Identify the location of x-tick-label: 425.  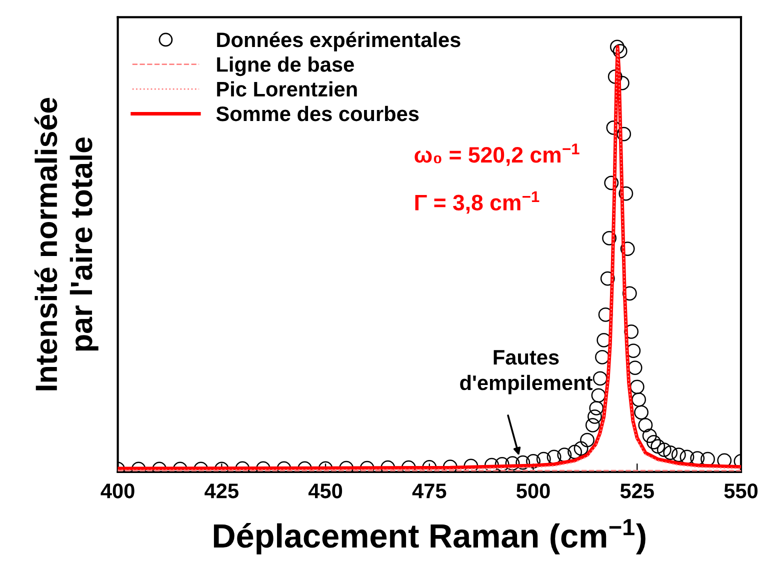
(221, 491).